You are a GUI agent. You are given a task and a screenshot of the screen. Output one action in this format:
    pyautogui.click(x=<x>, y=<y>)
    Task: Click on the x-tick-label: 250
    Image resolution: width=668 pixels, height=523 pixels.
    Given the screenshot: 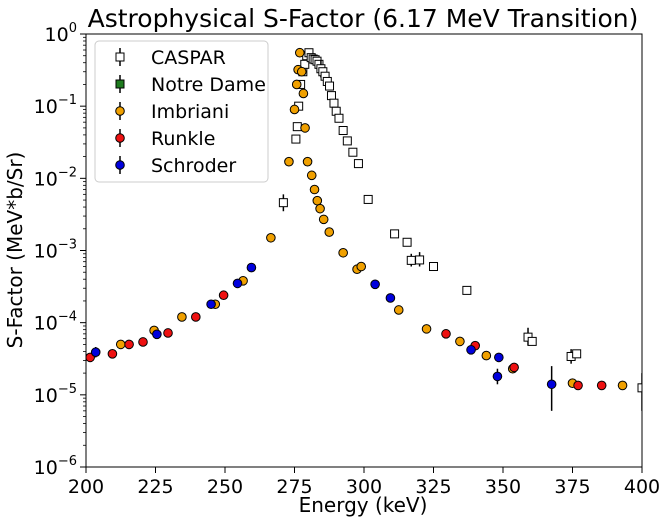 What is the action you would take?
    pyautogui.click(x=225, y=487)
    